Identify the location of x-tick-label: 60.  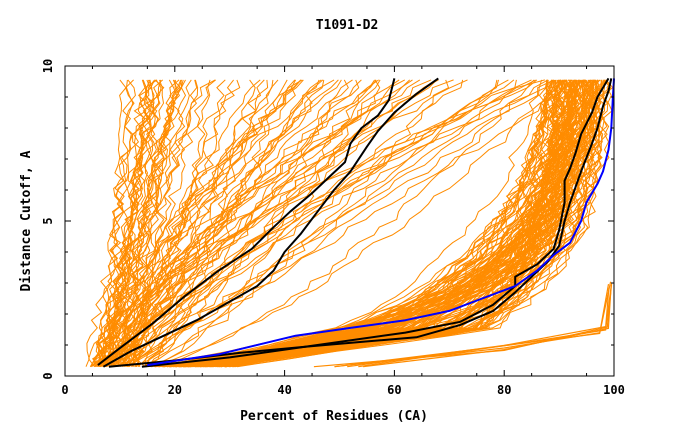
(394, 390).